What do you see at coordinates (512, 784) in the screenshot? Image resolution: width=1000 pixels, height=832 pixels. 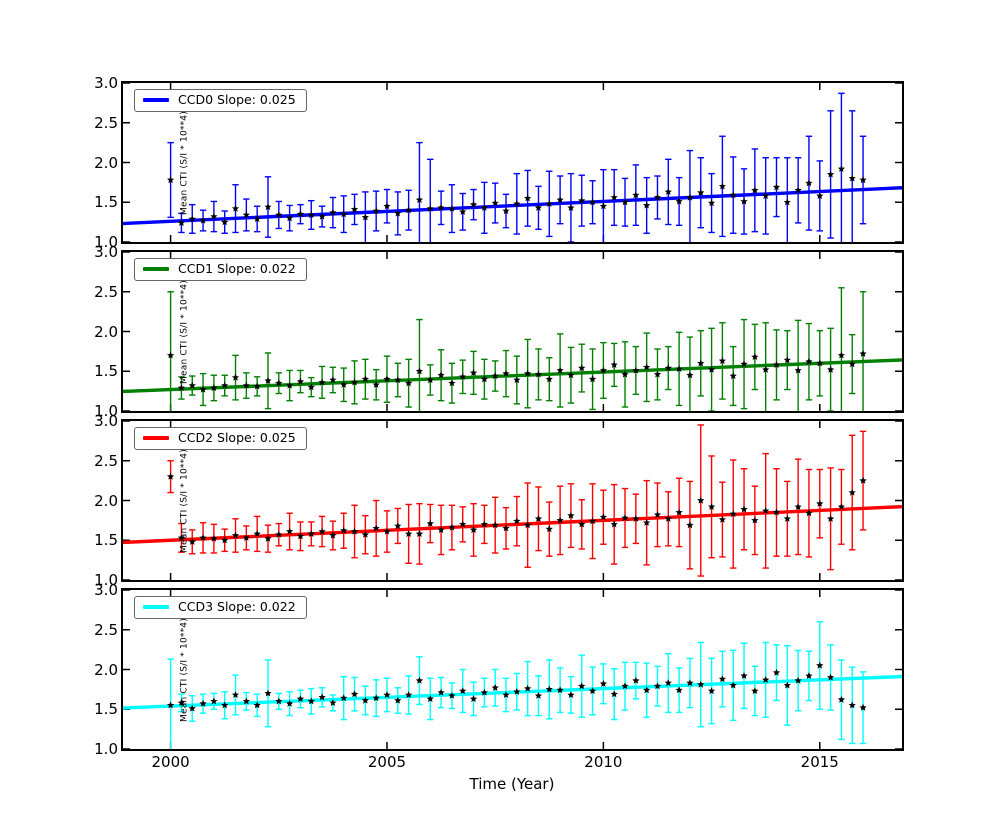 I see `x-axis-label: Time (Year)` at bounding box center [512, 784].